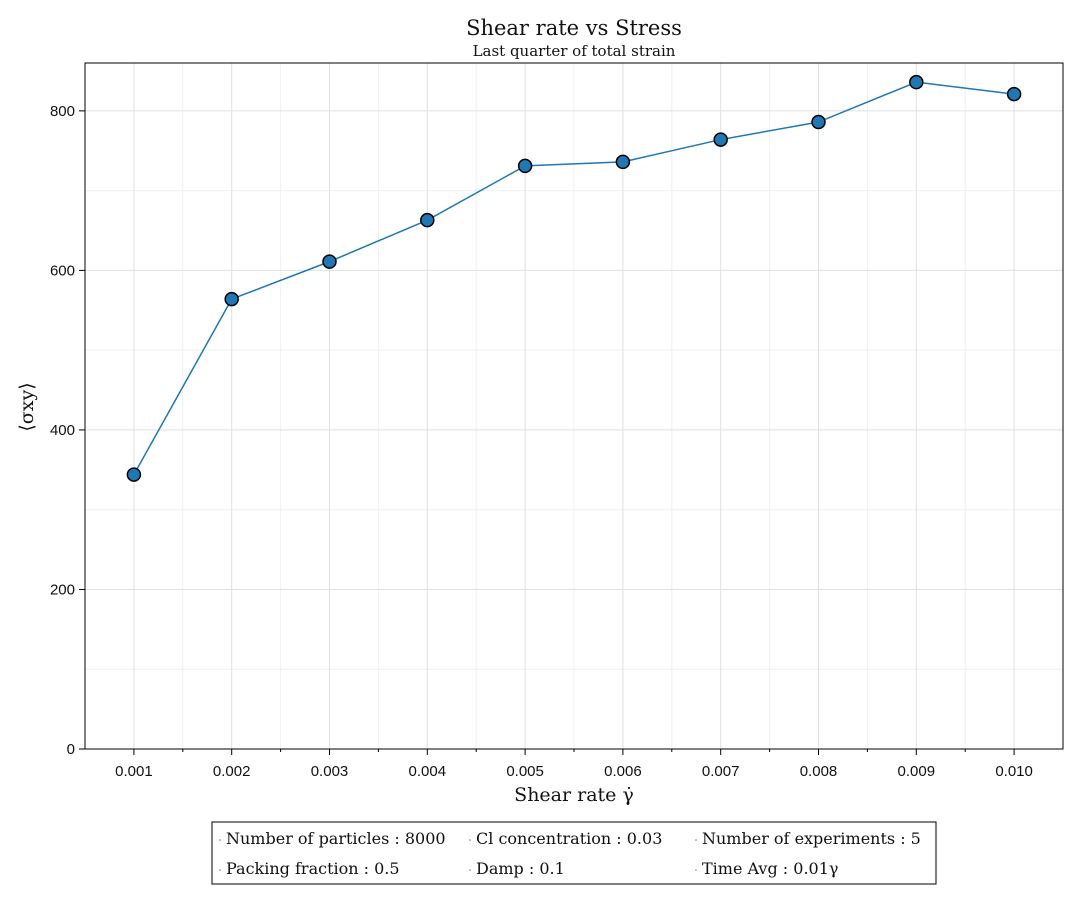 This screenshot has width=1080, height=900. I want to click on y-tick-label: 0, so click(71, 749).